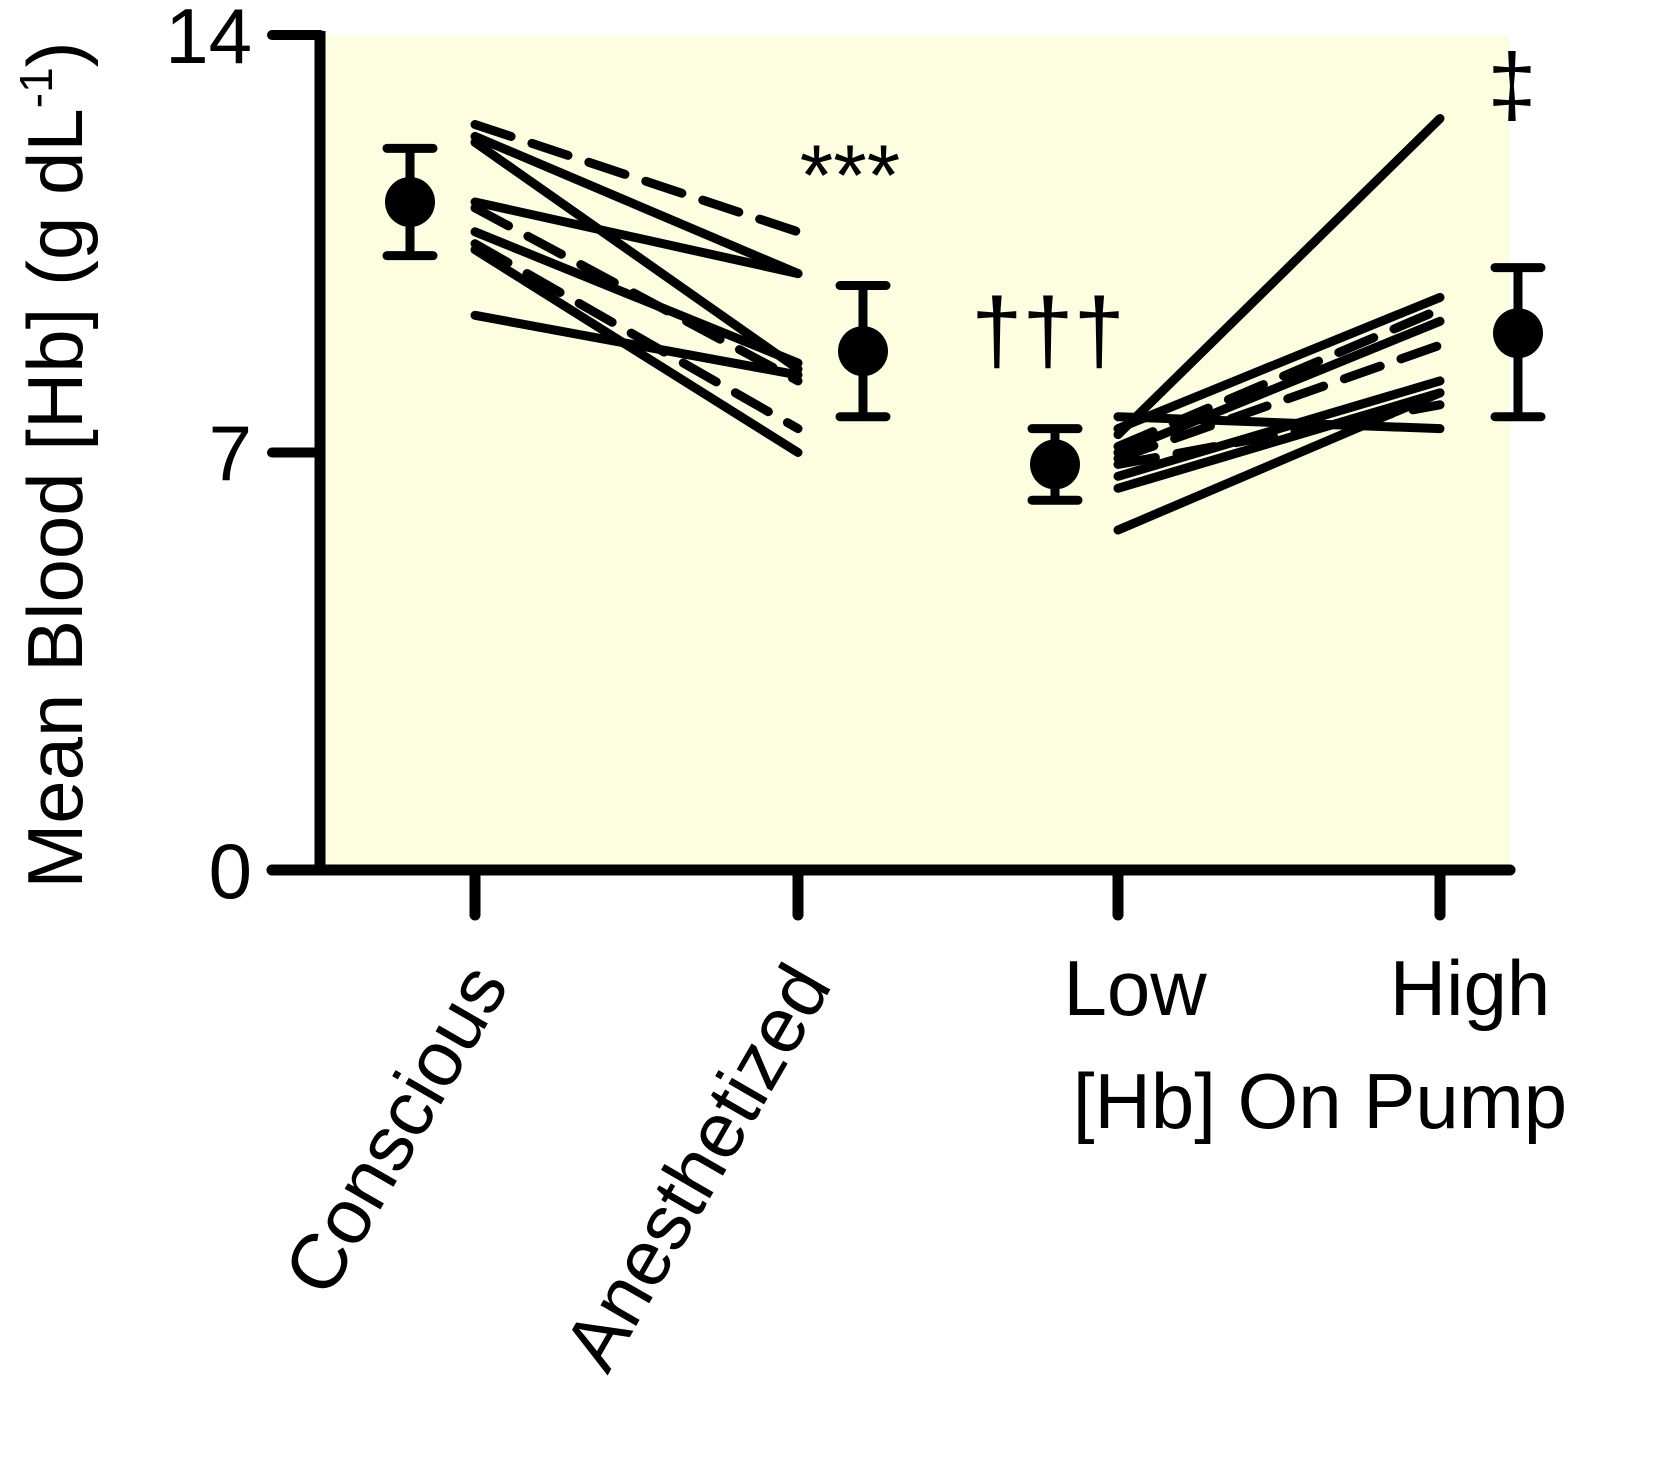 The image size is (1658, 1475). What do you see at coordinates (1055, 464) in the screenshot?
I see `mean-point-low` at bounding box center [1055, 464].